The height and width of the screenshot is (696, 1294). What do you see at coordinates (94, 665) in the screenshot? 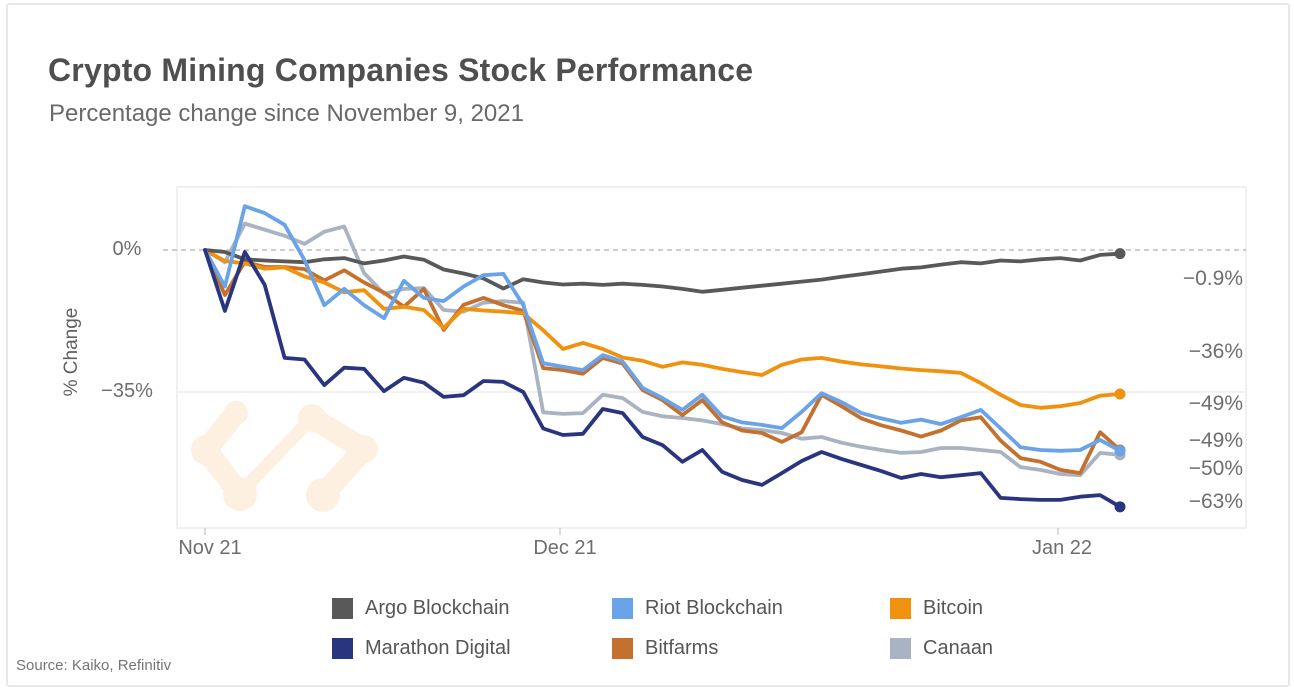
I see `source-credit: Source: Kaiko, Refinitiv` at bounding box center [94, 665].